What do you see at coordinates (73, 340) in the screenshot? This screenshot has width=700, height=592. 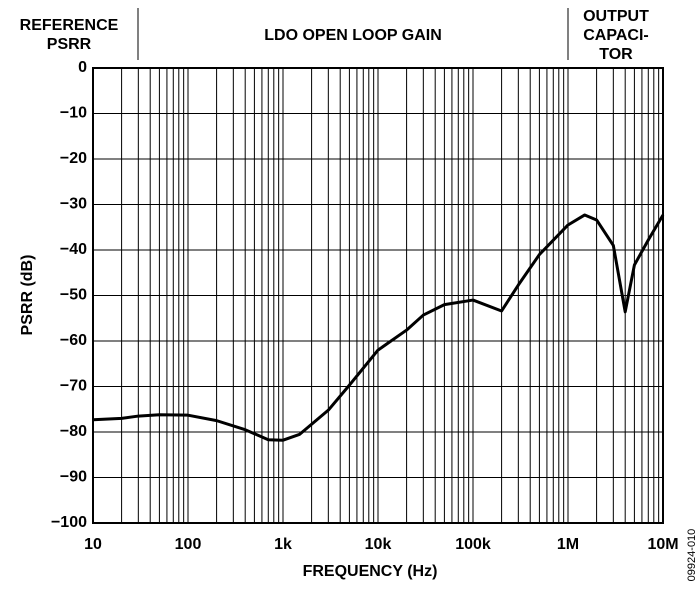 I see `y-tick-label: −60` at bounding box center [73, 340].